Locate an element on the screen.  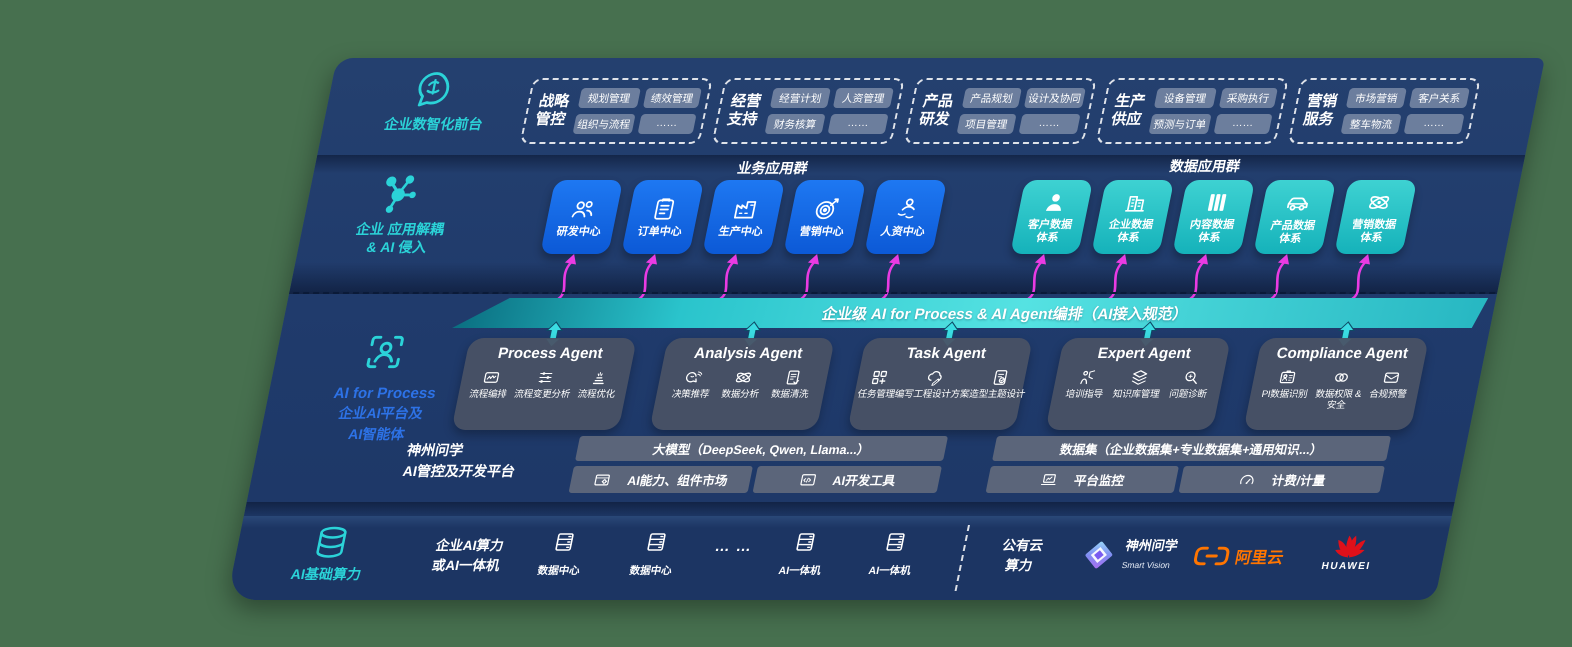
app-box-production-center: 生产中心 is located at coordinates (744, 217).